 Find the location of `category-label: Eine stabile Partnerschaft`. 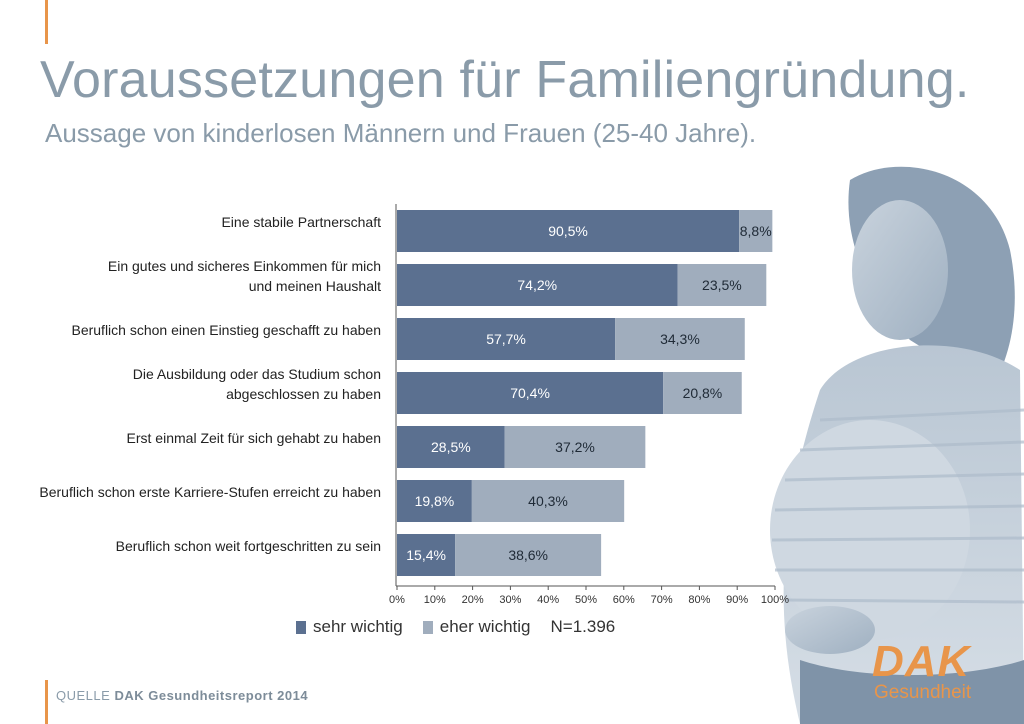

category-label: Eine stabile Partnerschaft is located at coordinates (301, 222).